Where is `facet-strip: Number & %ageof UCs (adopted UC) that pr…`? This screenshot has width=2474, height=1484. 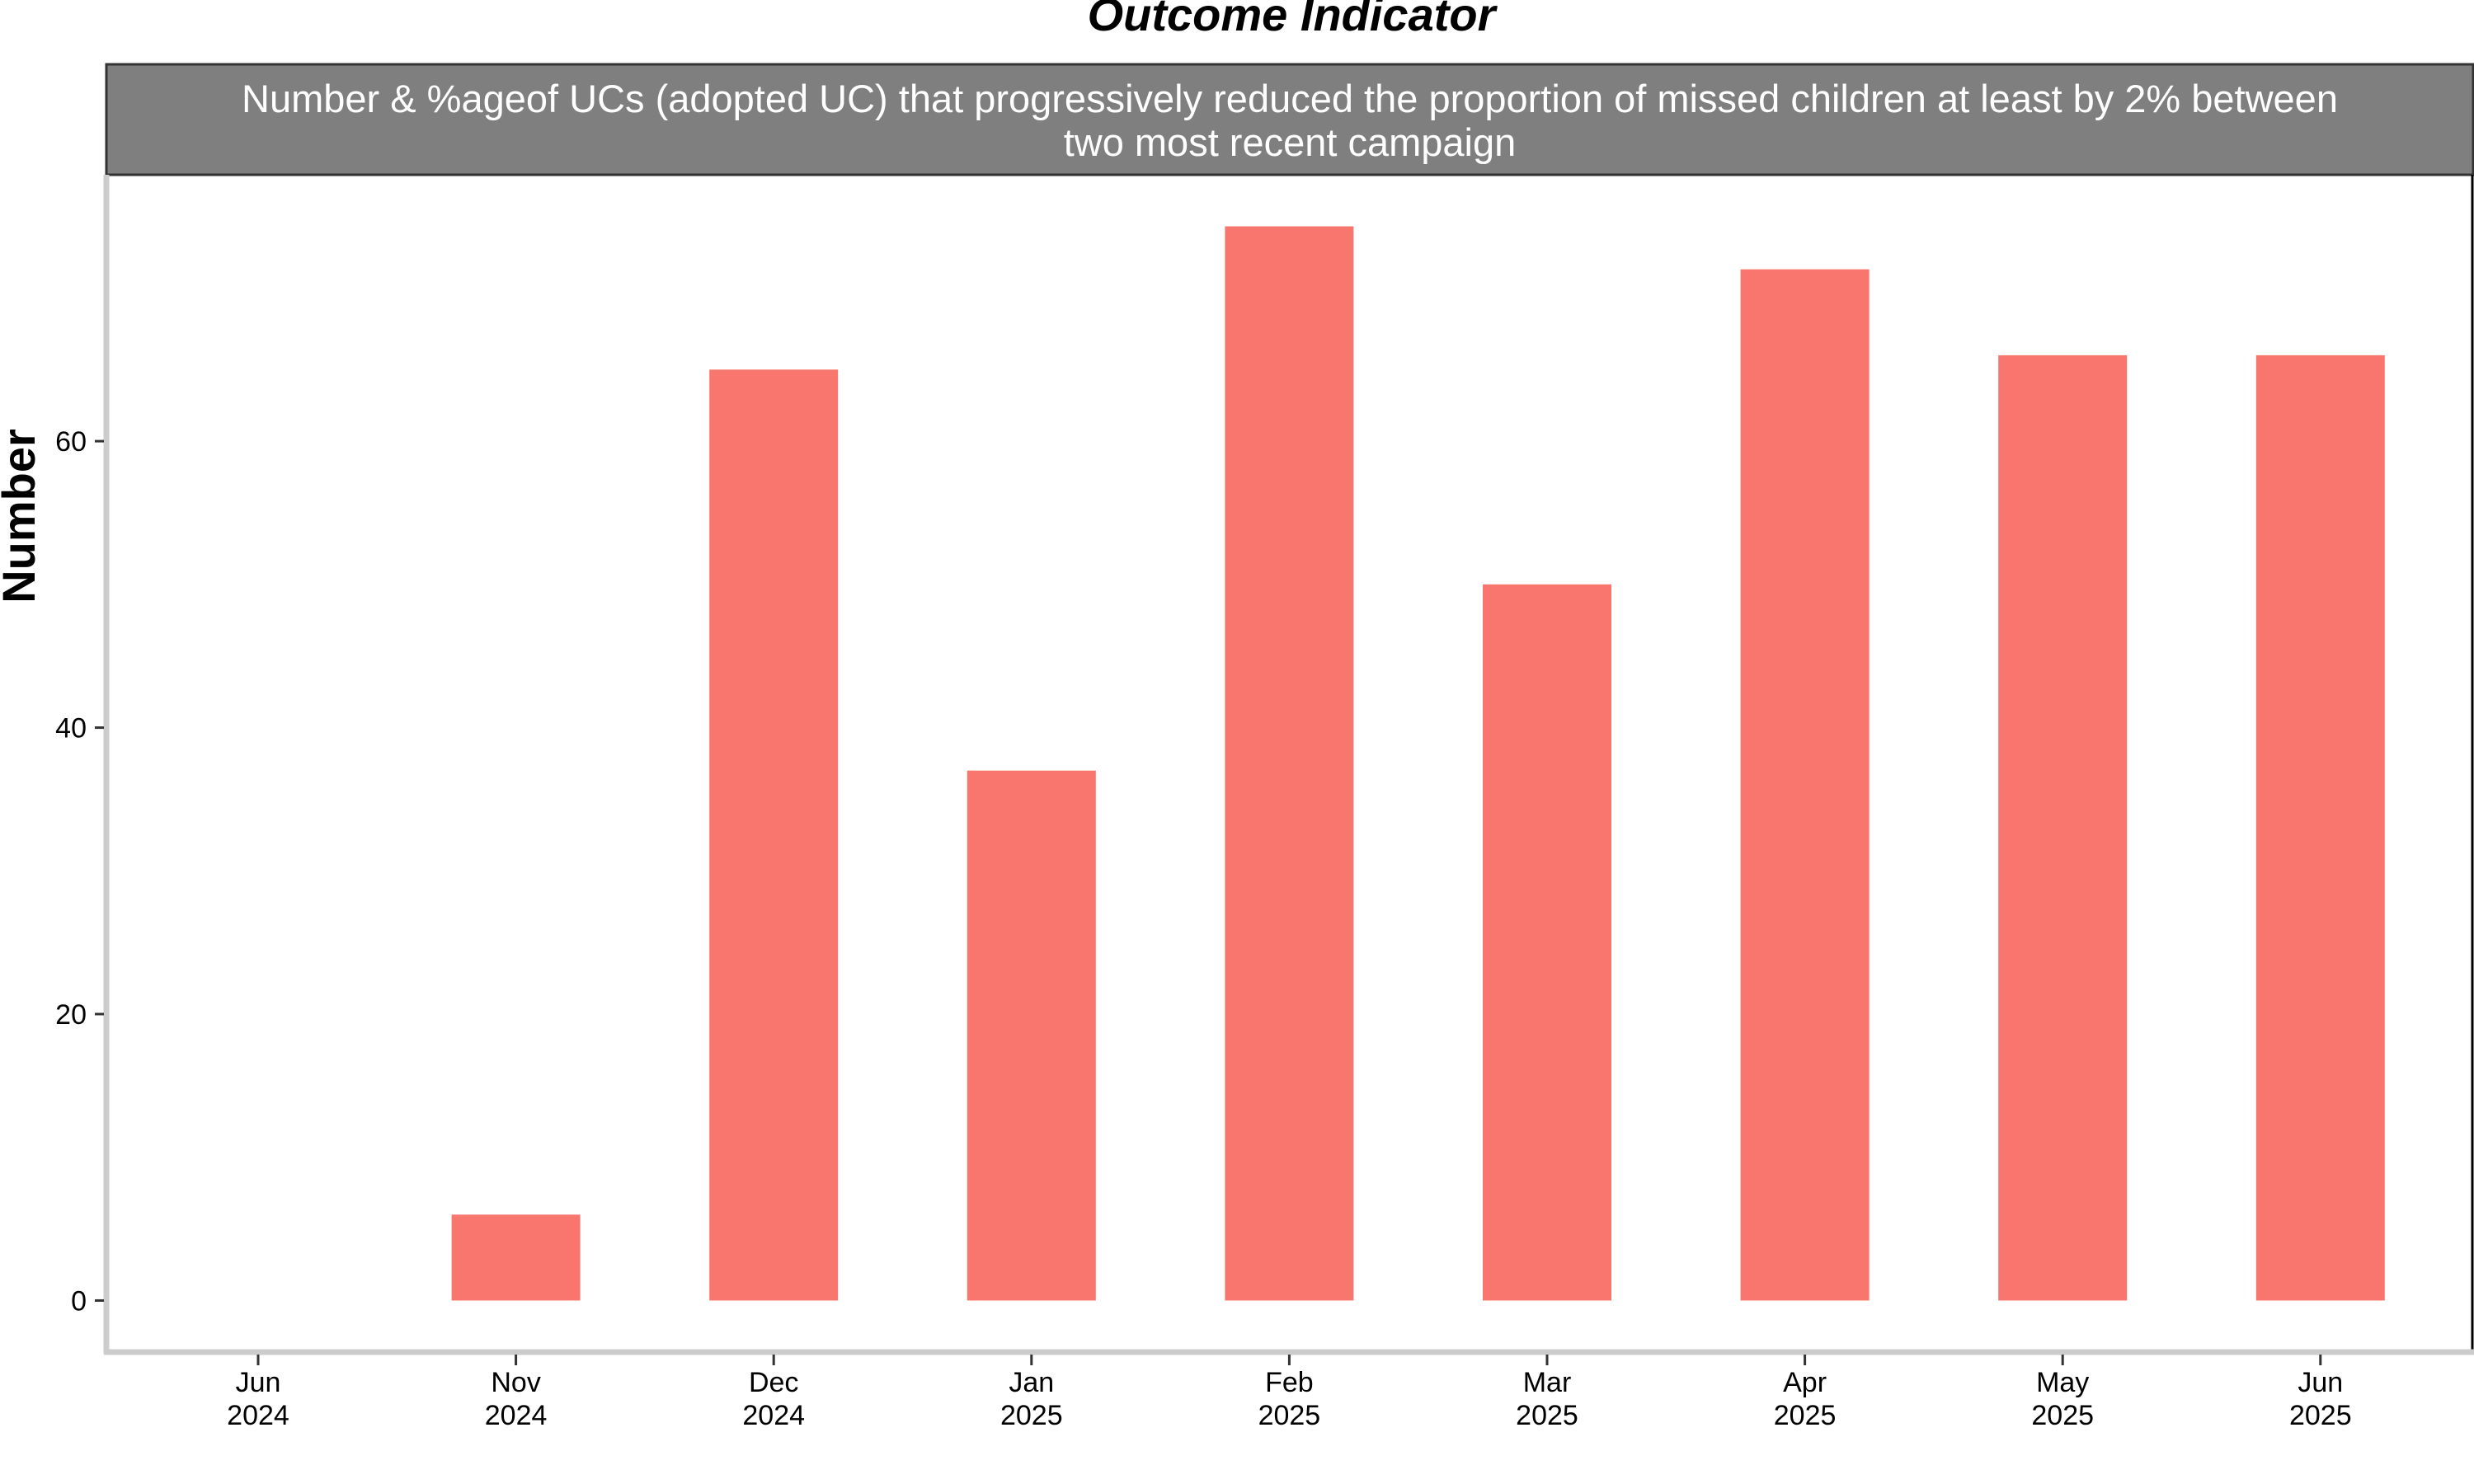
facet-strip: Number & %ageof UCs (adopted UC) that pr… is located at coordinates (1289, 120).